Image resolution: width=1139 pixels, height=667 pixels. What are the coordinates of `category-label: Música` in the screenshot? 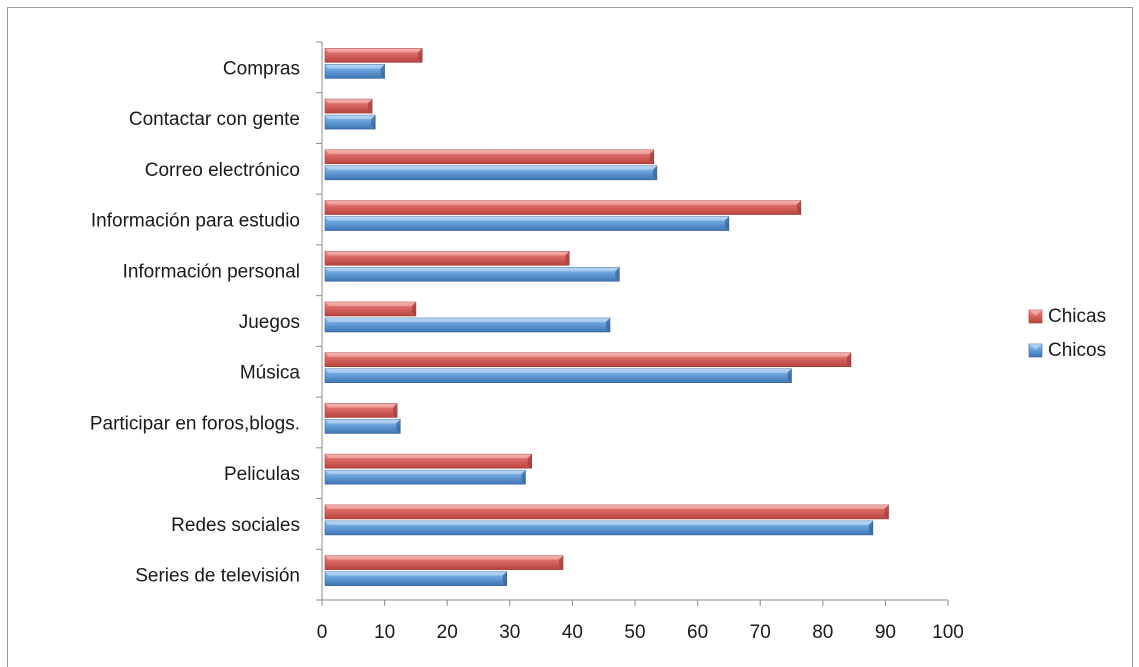 It's located at (270, 373).